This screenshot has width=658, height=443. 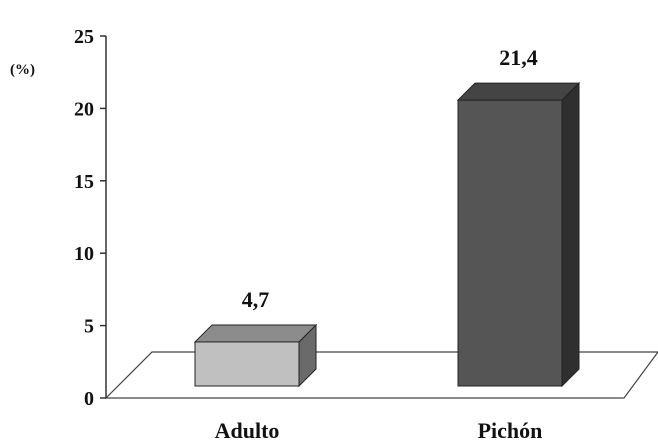 I want to click on y-axis-unit-label: (%), so click(x=22, y=70).